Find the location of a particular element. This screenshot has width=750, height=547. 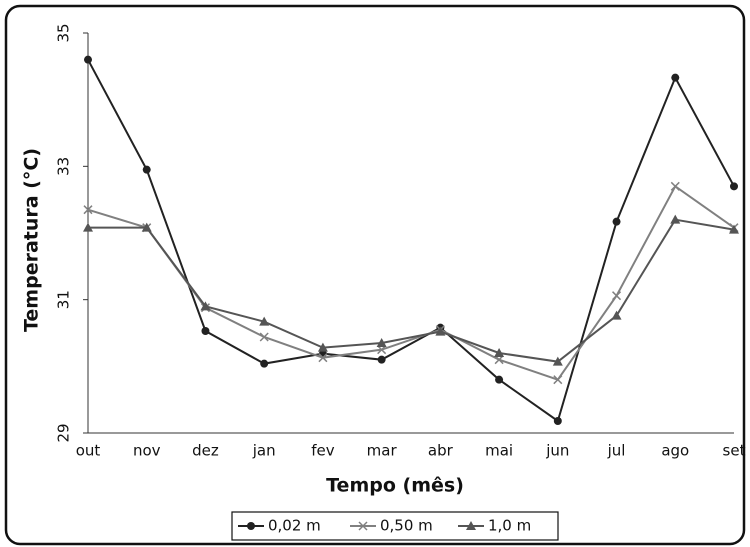

x-tick-label: out is located at coordinates (88, 451).